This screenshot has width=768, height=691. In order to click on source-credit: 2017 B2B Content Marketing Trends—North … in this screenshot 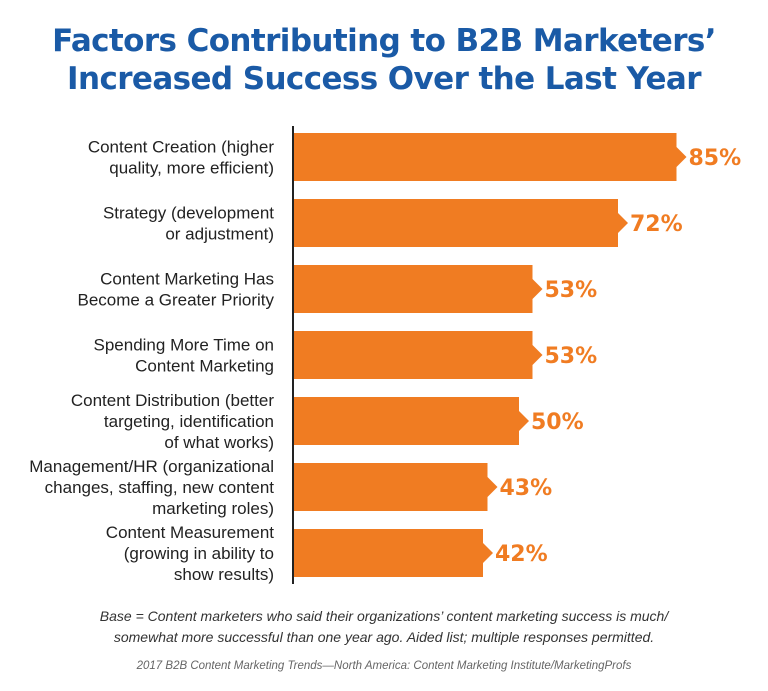, I will do `click(384, 666)`.